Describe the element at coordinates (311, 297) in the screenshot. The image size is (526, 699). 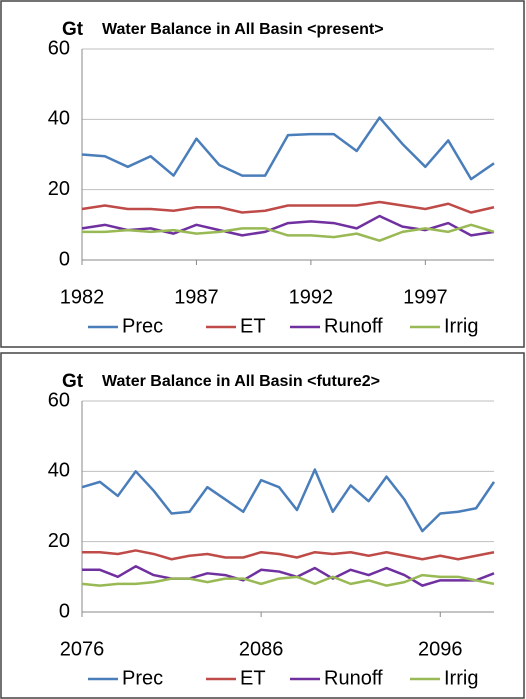
I see `x-tick-label: 1992` at that location.